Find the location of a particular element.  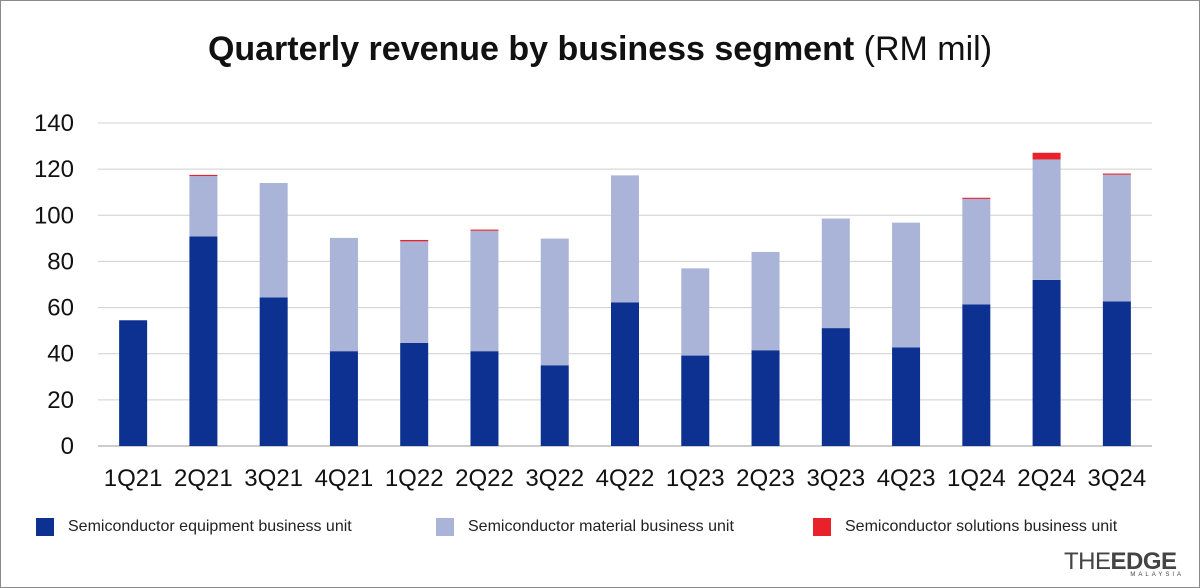

legend-item: Semiconductor equipment business unit is located at coordinates (194, 527).